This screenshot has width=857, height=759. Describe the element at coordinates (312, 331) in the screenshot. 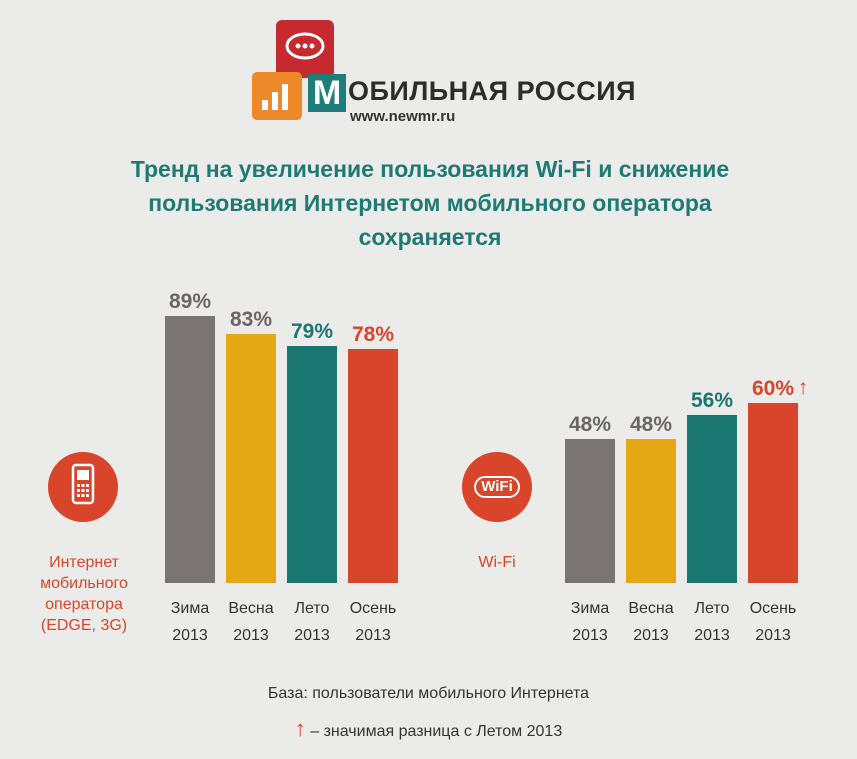

I see `value-label: 79%` at that location.